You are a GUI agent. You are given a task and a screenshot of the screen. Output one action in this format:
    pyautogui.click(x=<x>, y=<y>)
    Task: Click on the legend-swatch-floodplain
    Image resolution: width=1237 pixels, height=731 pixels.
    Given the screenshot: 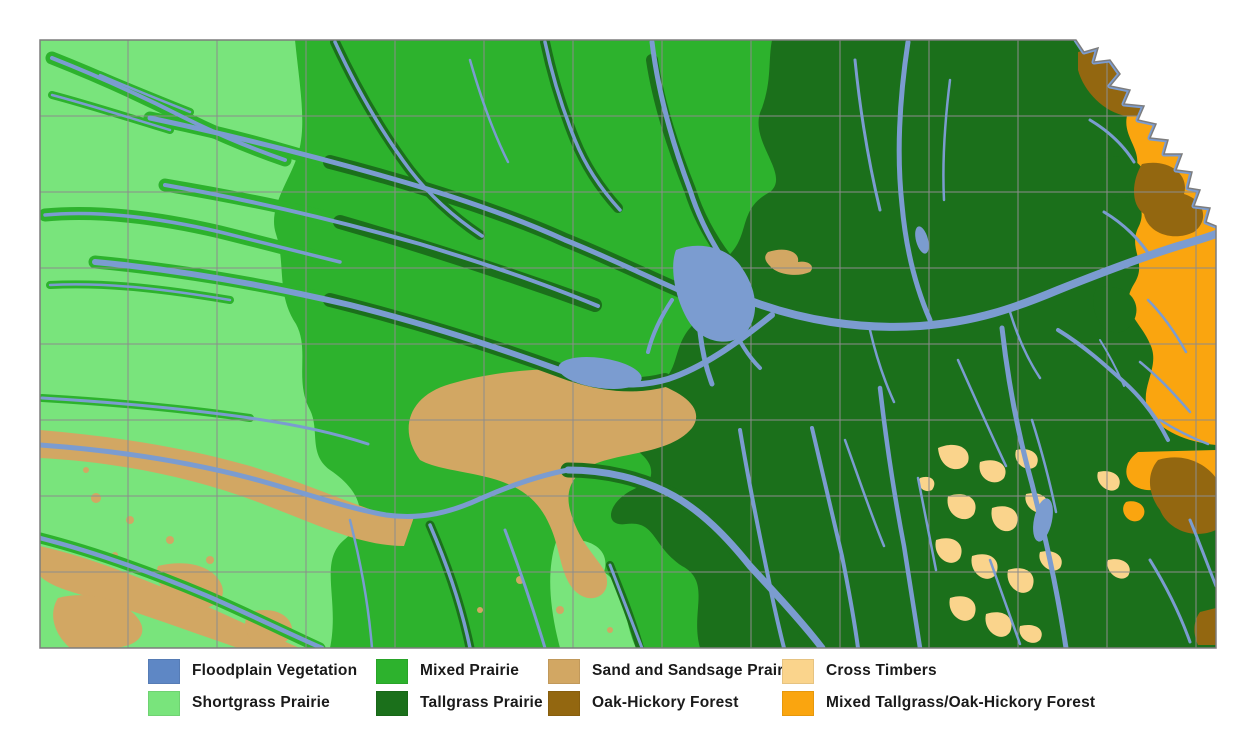 What is the action you would take?
    pyautogui.click(x=164, y=671)
    